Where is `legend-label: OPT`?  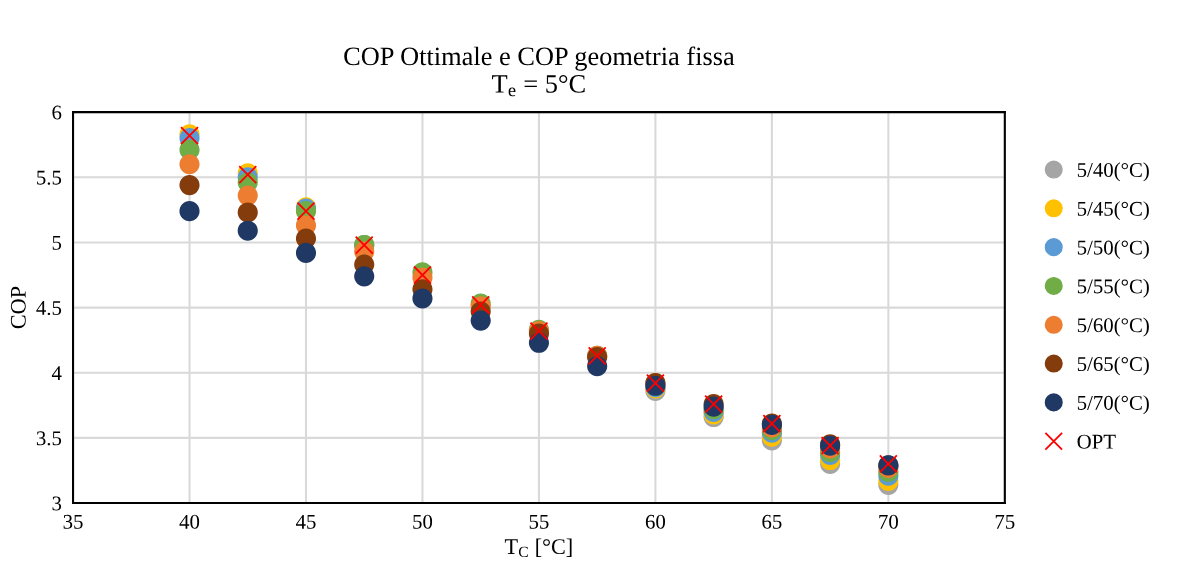 legend-label: OPT is located at coordinates (1096, 441).